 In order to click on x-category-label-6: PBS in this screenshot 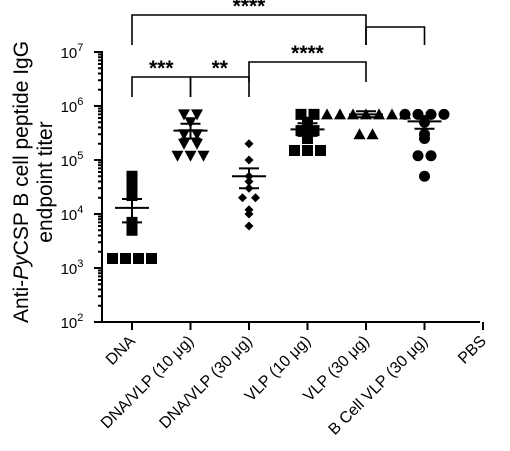, I will do `click(472, 350)`.